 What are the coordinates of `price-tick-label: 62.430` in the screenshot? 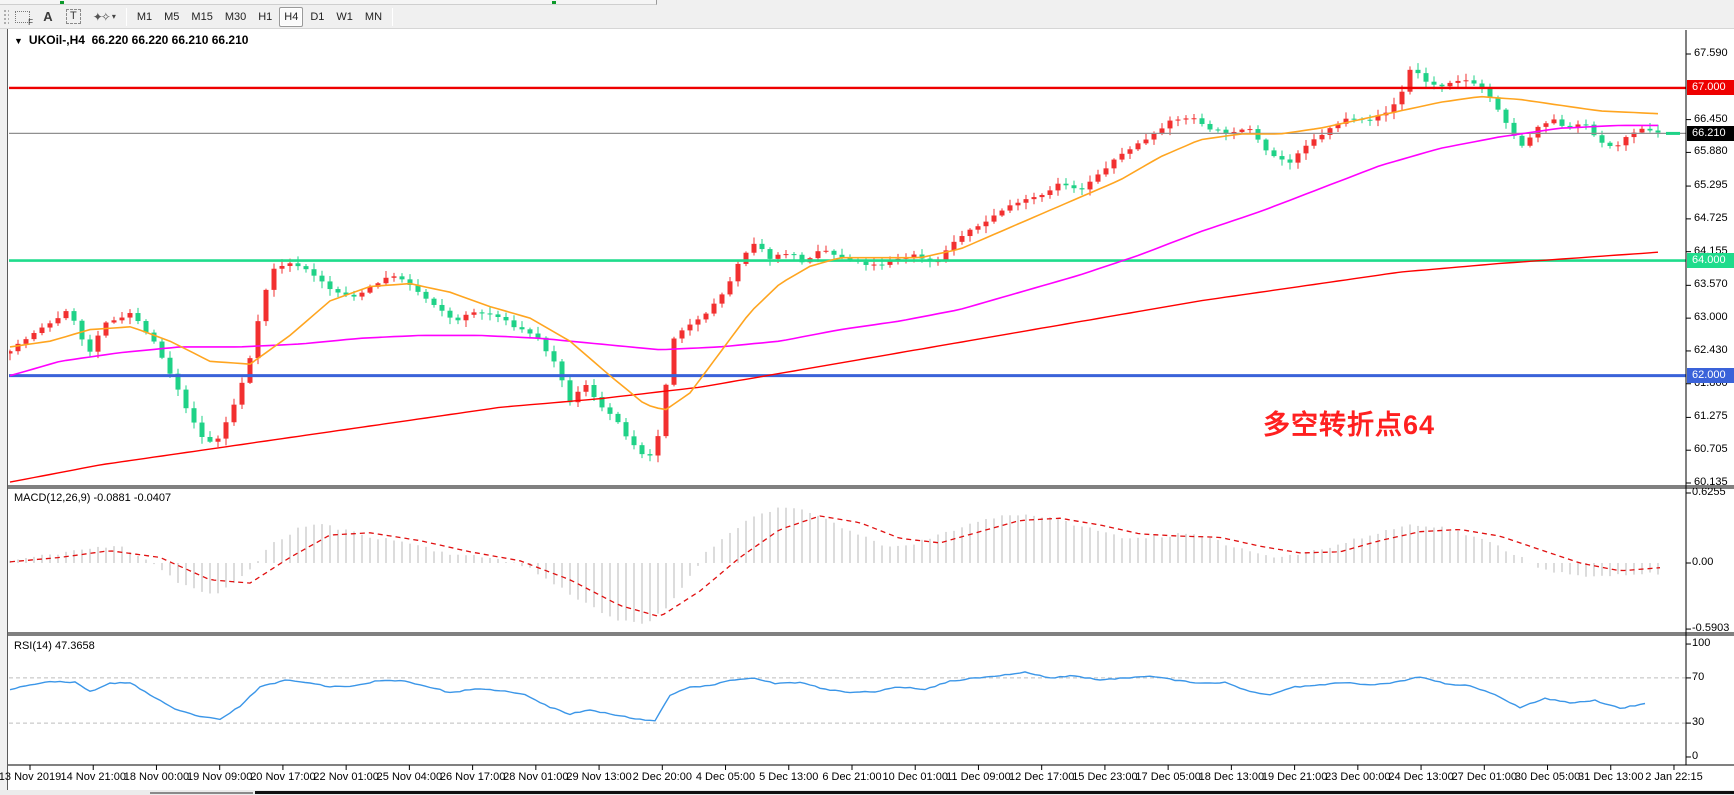 It's located at (1711, 349).